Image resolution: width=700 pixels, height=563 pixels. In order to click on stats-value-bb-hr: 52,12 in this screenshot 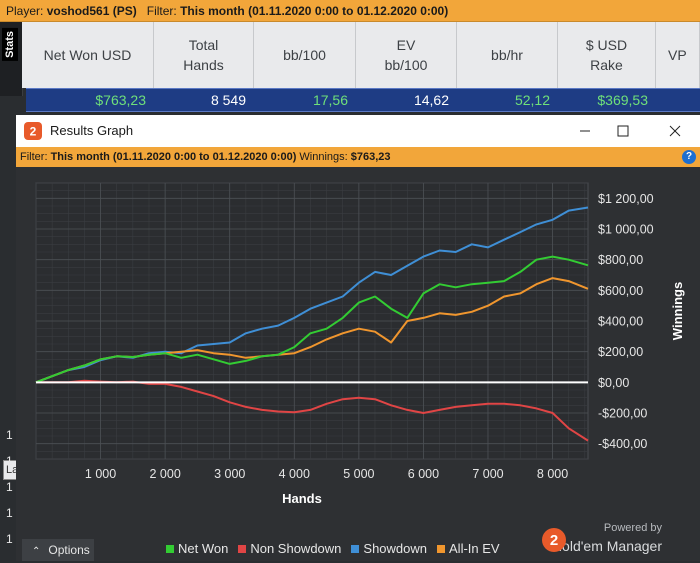, I will do `click(532, 100)`.